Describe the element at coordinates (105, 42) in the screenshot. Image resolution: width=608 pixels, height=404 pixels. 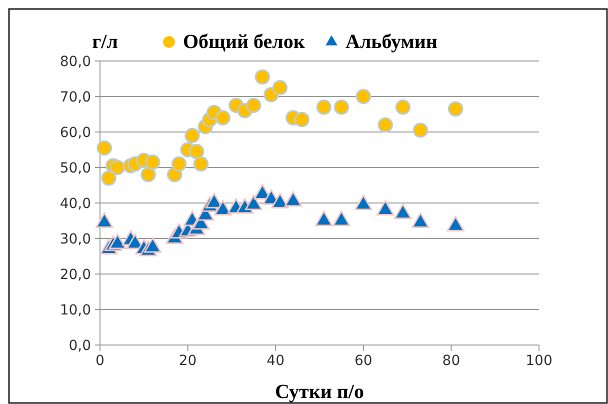
I see `y-axis-title: г/л` at that location.